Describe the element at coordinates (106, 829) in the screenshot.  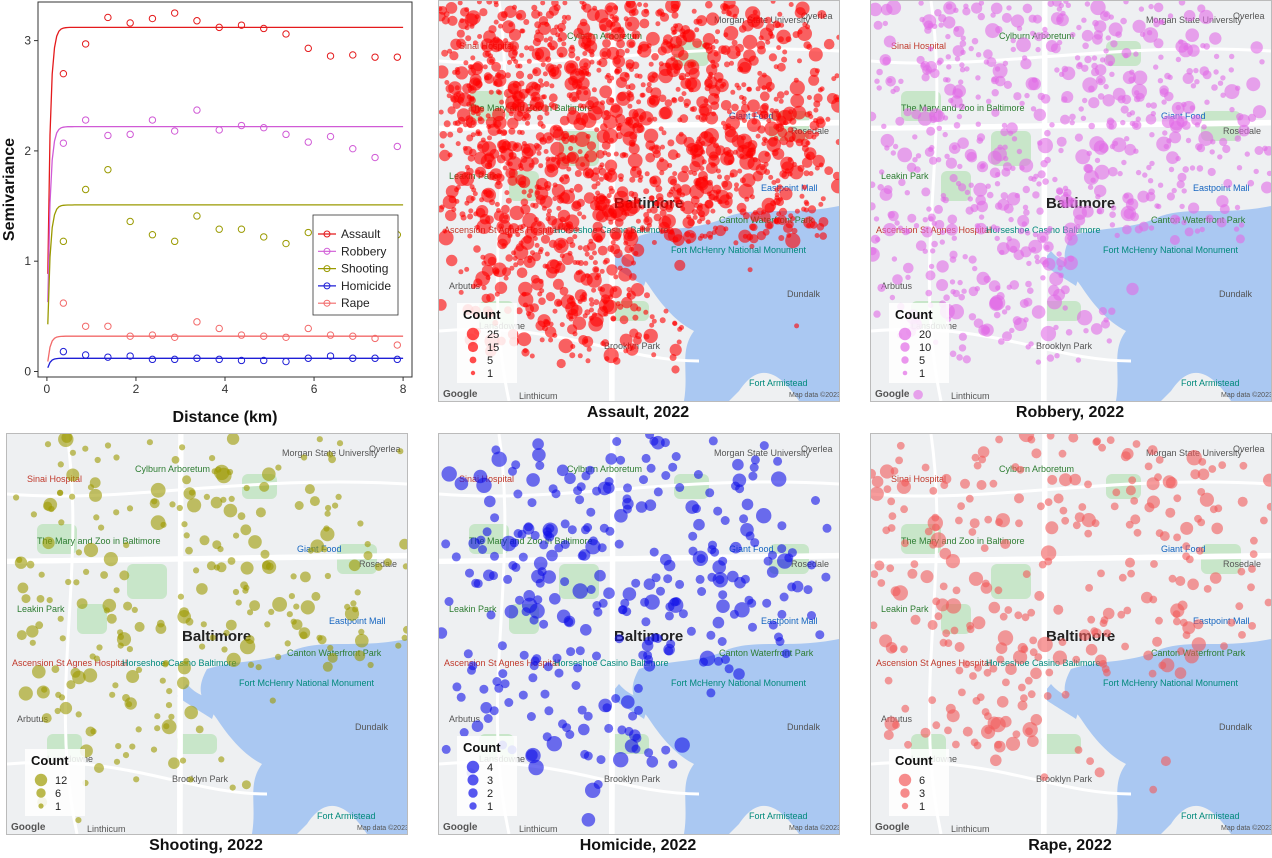
I see `map-label-linthicum: Linthicum` at that location.